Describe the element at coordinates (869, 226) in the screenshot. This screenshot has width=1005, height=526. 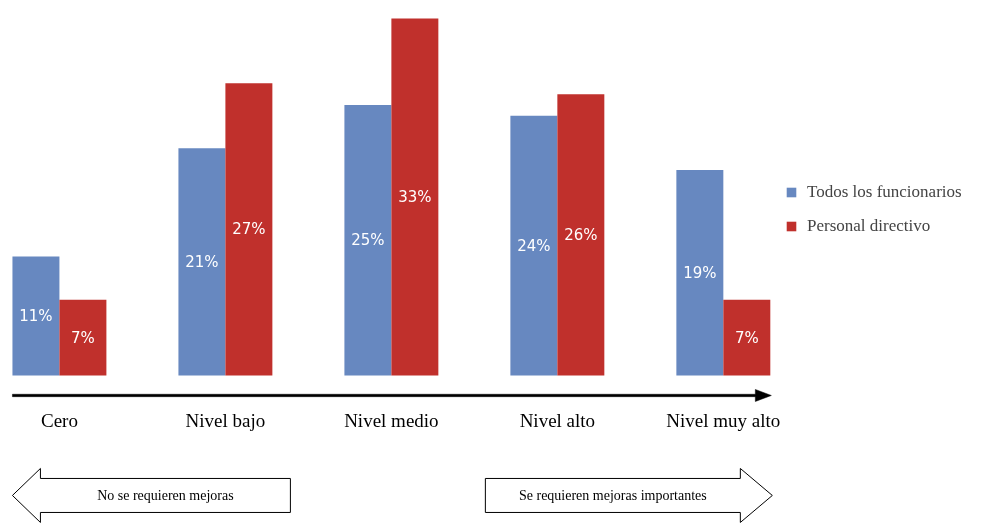
I see `legend-label: Personal directivo` at that location.